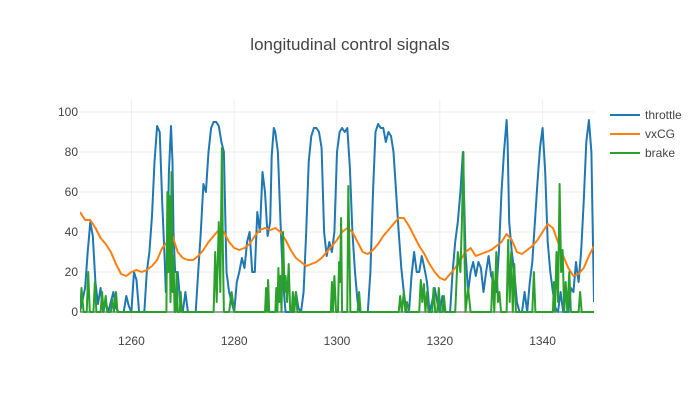 The height and width of the screenshot is (400, 700). What do you see at coordinates (660, 153) in the screenshot?
I see `legend-label: brake` at bounding box center [660, 153].